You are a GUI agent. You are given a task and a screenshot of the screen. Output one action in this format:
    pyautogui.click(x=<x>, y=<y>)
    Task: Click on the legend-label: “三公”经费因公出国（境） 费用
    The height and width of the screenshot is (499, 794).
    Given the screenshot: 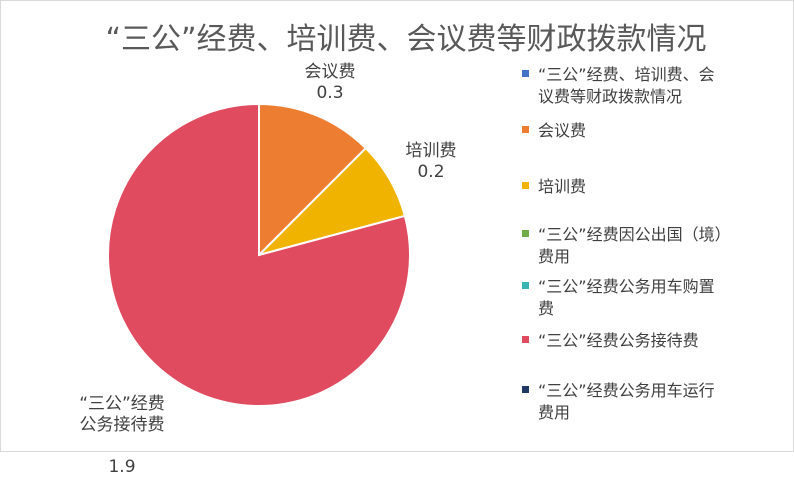 What is the action you would take?
    pyautogui.click(x=634, y=245)
    